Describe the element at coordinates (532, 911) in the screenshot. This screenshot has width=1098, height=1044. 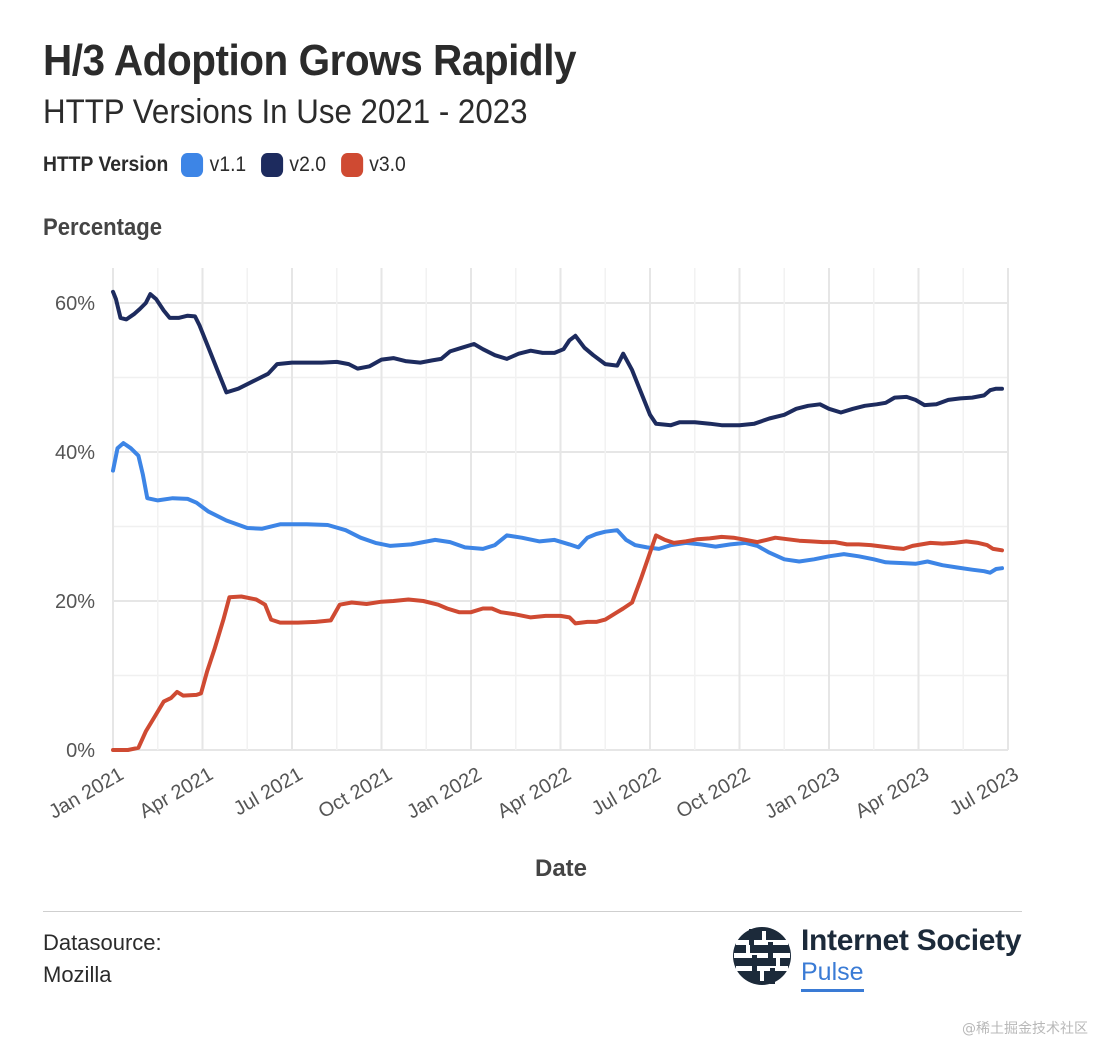
I see `footer-divider` at that location.